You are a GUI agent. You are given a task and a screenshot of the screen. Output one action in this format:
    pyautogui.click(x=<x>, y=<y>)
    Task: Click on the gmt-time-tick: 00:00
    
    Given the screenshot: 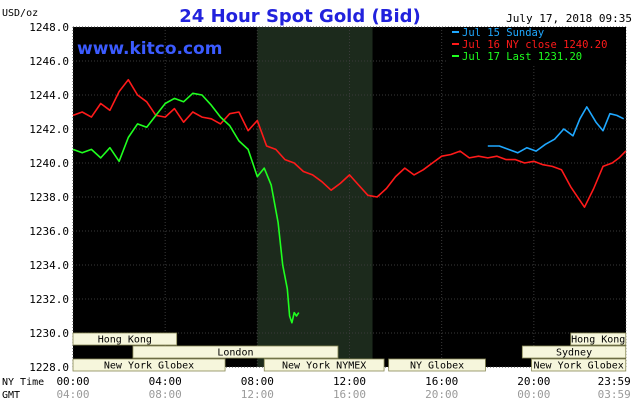 What is the action you would take?
    pyautogui.click(x=533, y=394)
    